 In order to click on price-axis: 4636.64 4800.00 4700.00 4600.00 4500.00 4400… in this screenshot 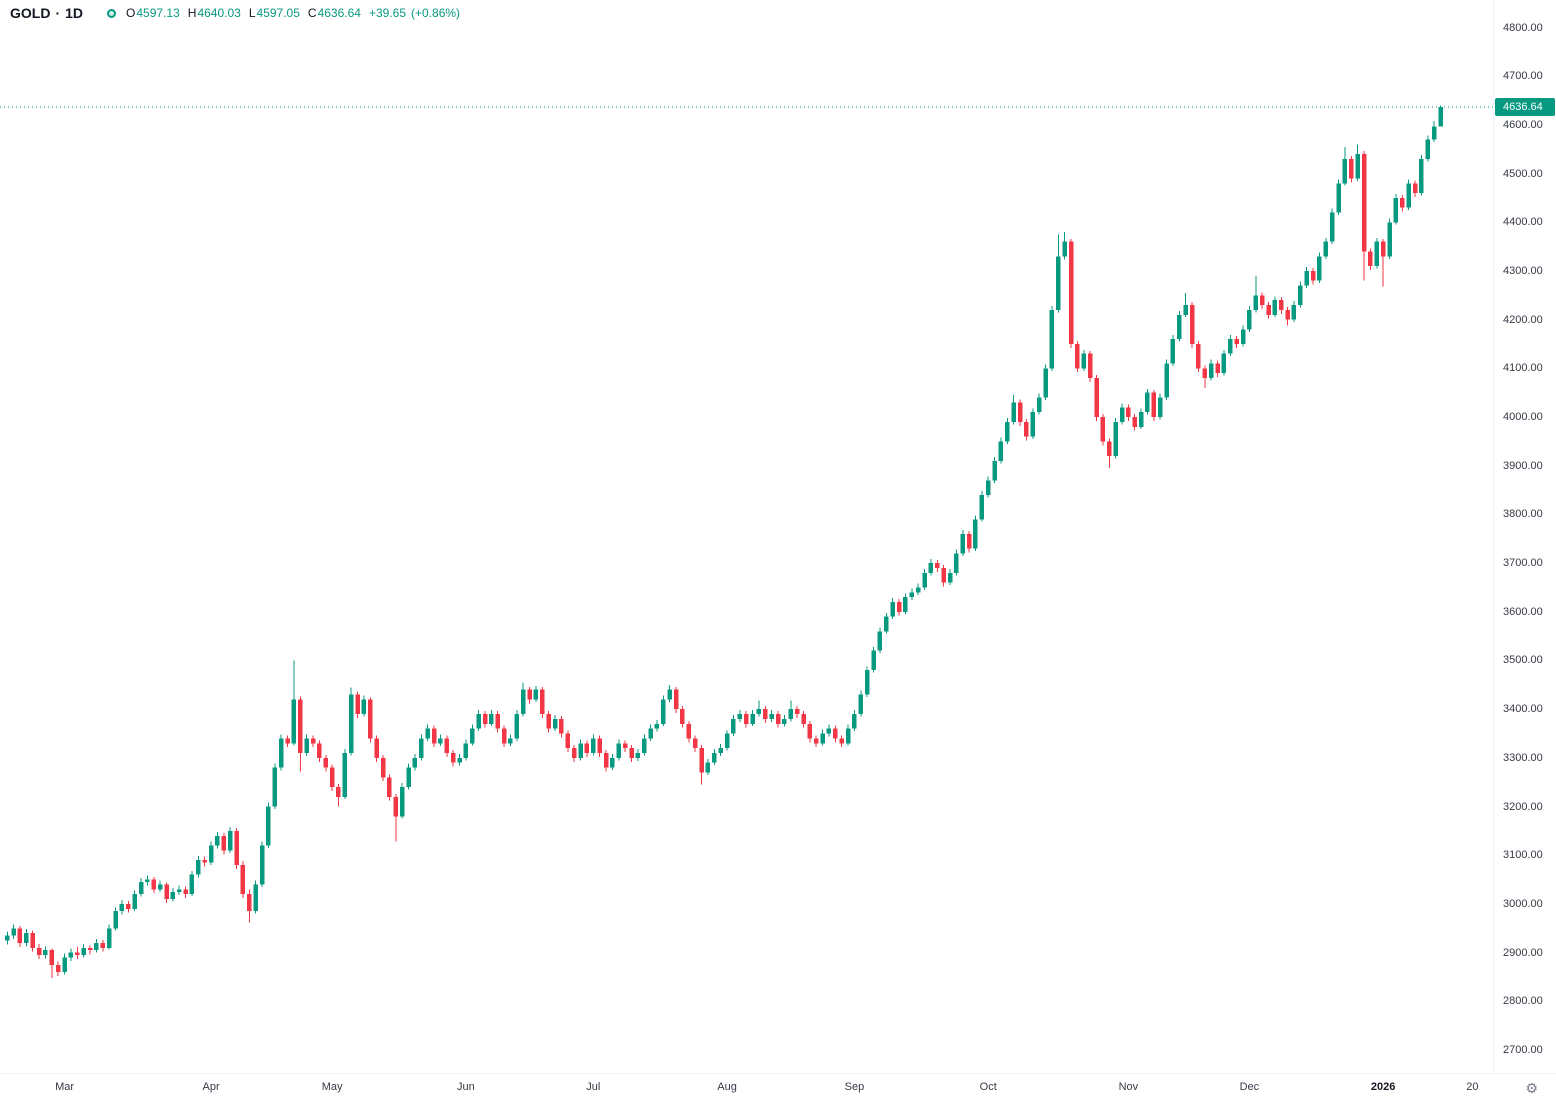, I will do `click(1524, 537)`.